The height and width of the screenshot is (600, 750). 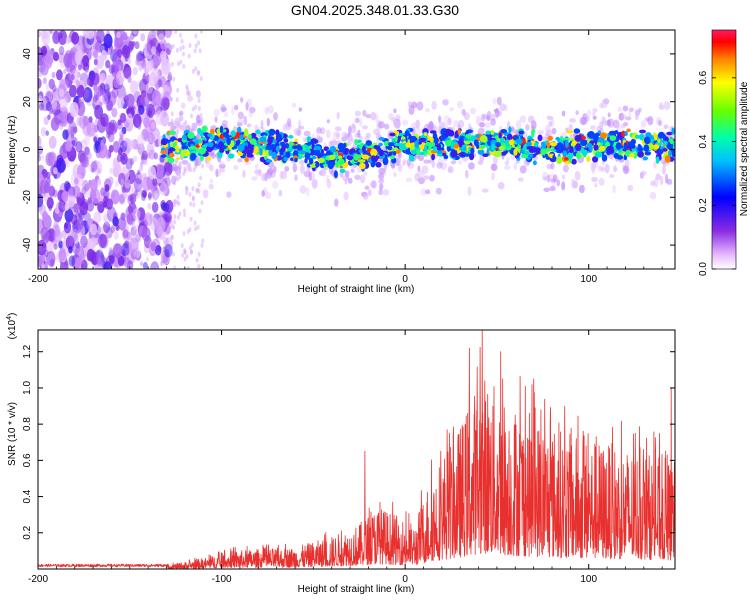 I want to click on colorbar-ticks: 0.0 0.2 0.4 0.6, so click(x=717, y=173).